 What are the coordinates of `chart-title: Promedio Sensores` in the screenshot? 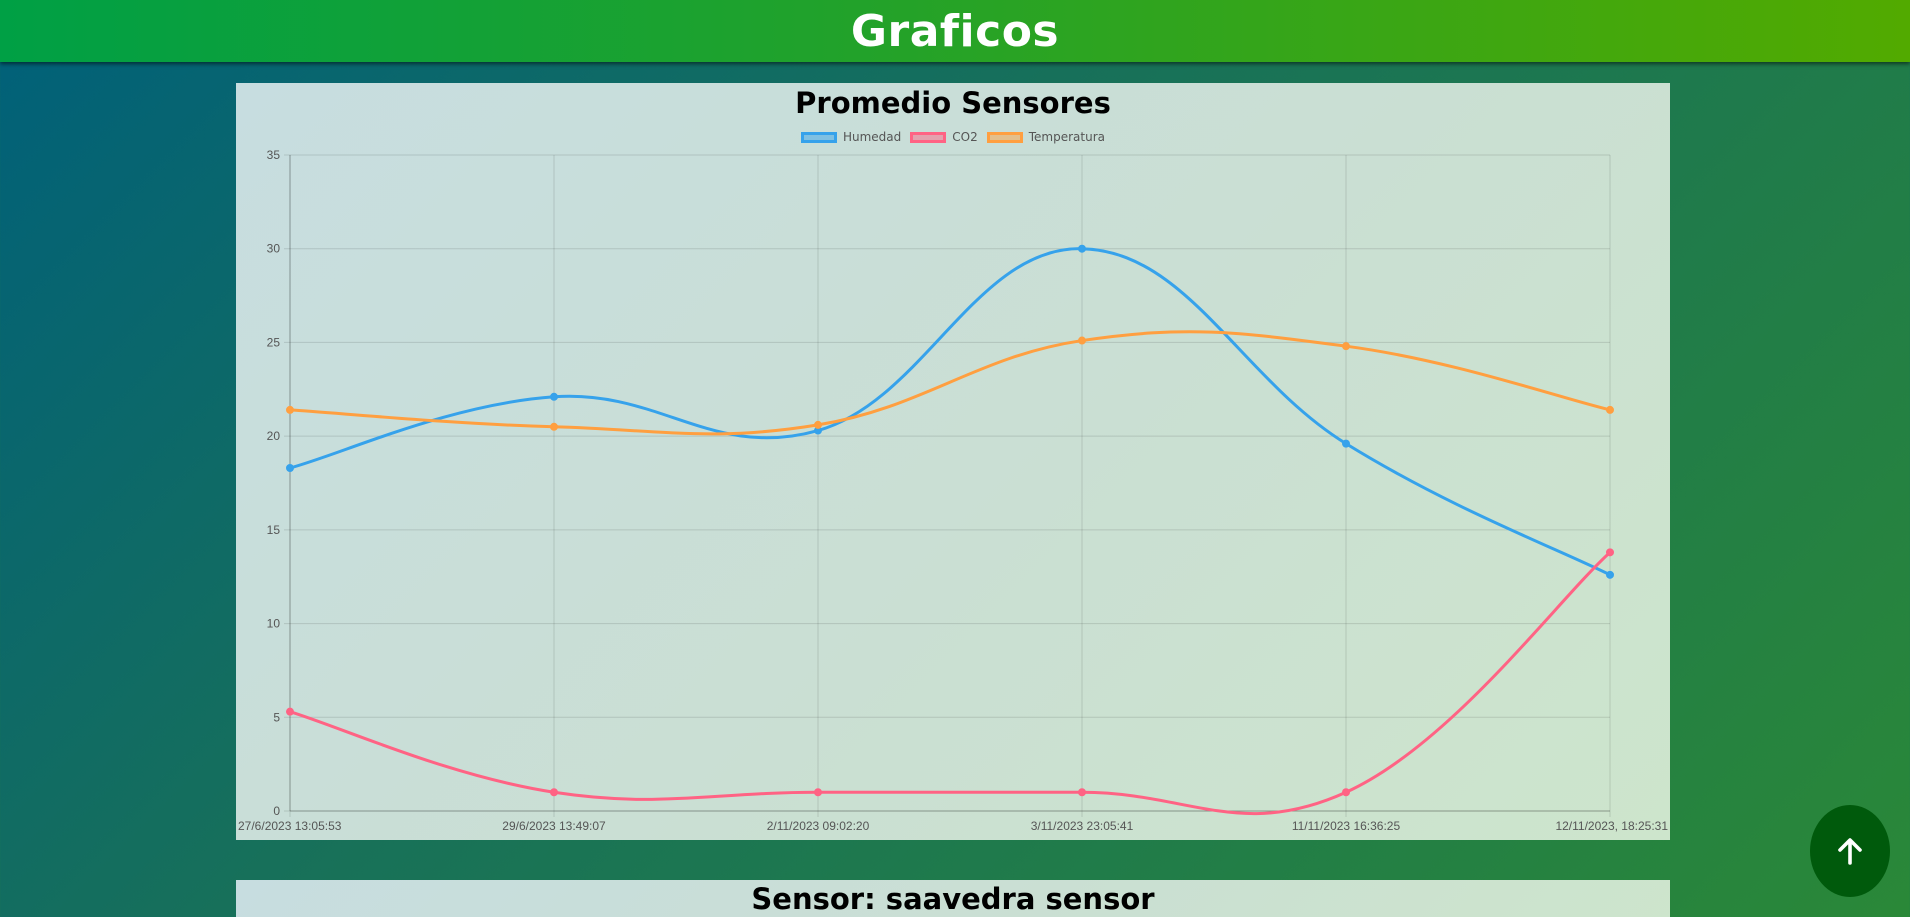 It's located at (953, 103).